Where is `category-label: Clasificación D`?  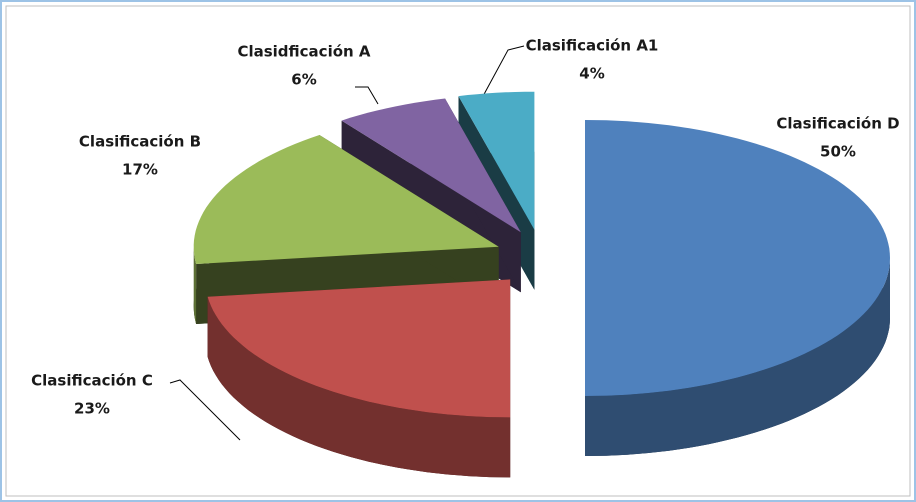 category-label: Clasificación D is located at coordinates (837, 124).